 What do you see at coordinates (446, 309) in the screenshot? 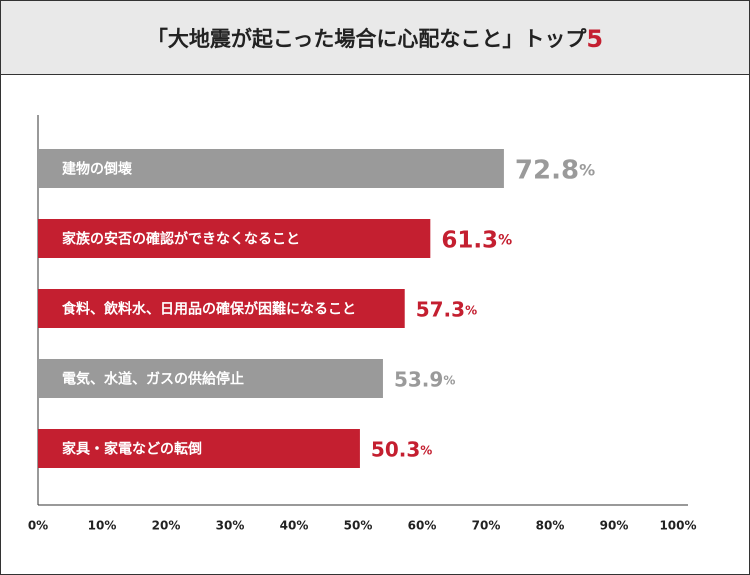
I see `value-label: 57.3%` at bounding box center [446, 309].